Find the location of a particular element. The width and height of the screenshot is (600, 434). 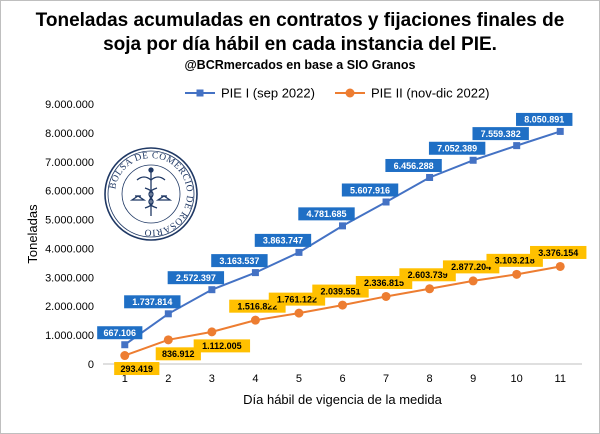

svg-text: 2.603.739 is located at coordinates (428, 275).